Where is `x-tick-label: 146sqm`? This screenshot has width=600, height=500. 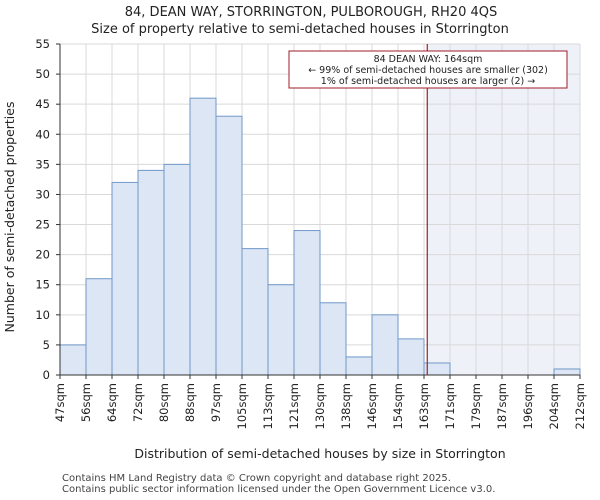 x-tick-label: 146sqm is located at coordinates (372, 406).